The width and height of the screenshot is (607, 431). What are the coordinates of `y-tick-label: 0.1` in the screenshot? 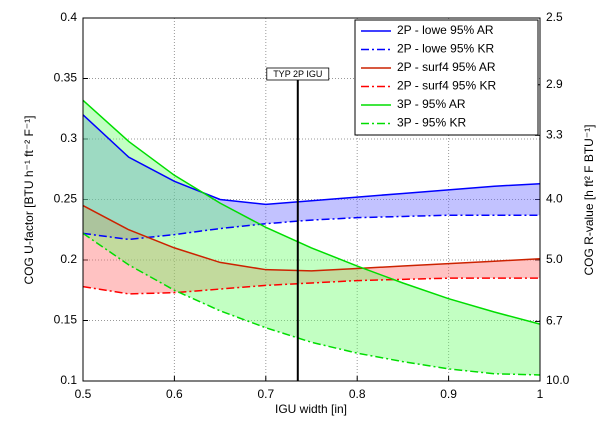 It's located at (68, 380).